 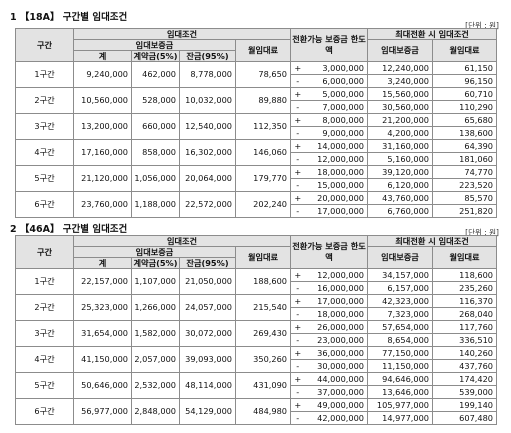 I want to click on contract-amount: 660,000, so click(x=155, y=126).